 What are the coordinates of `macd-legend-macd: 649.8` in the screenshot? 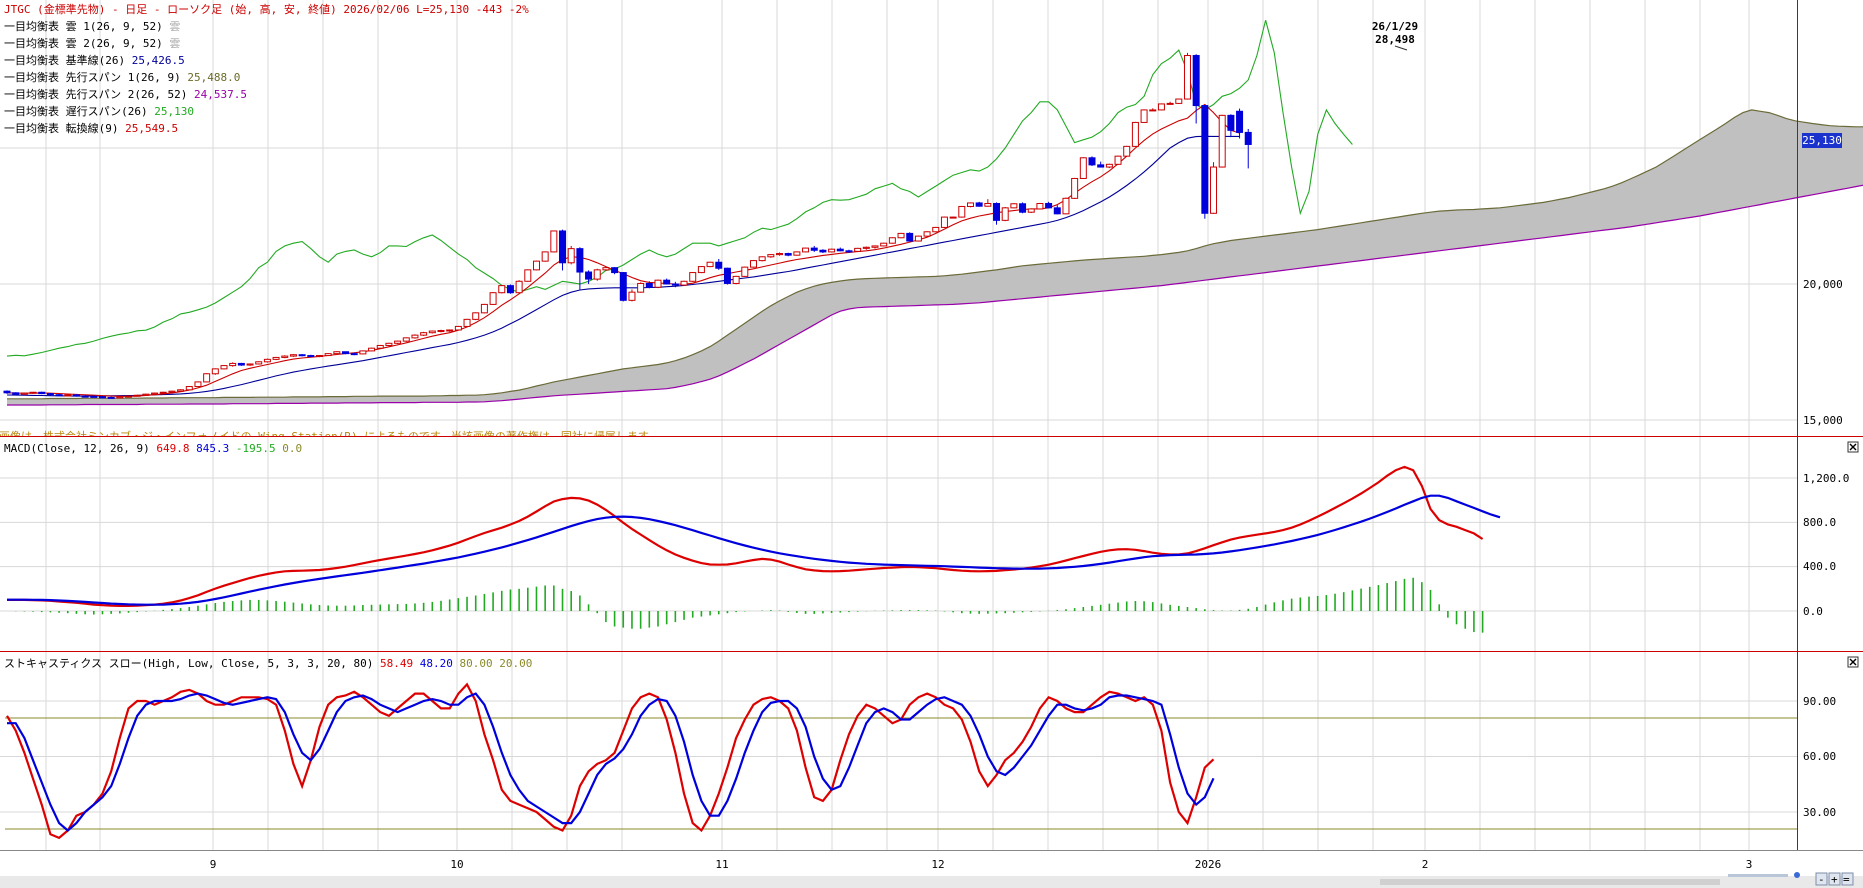 It's located at (172, 448).